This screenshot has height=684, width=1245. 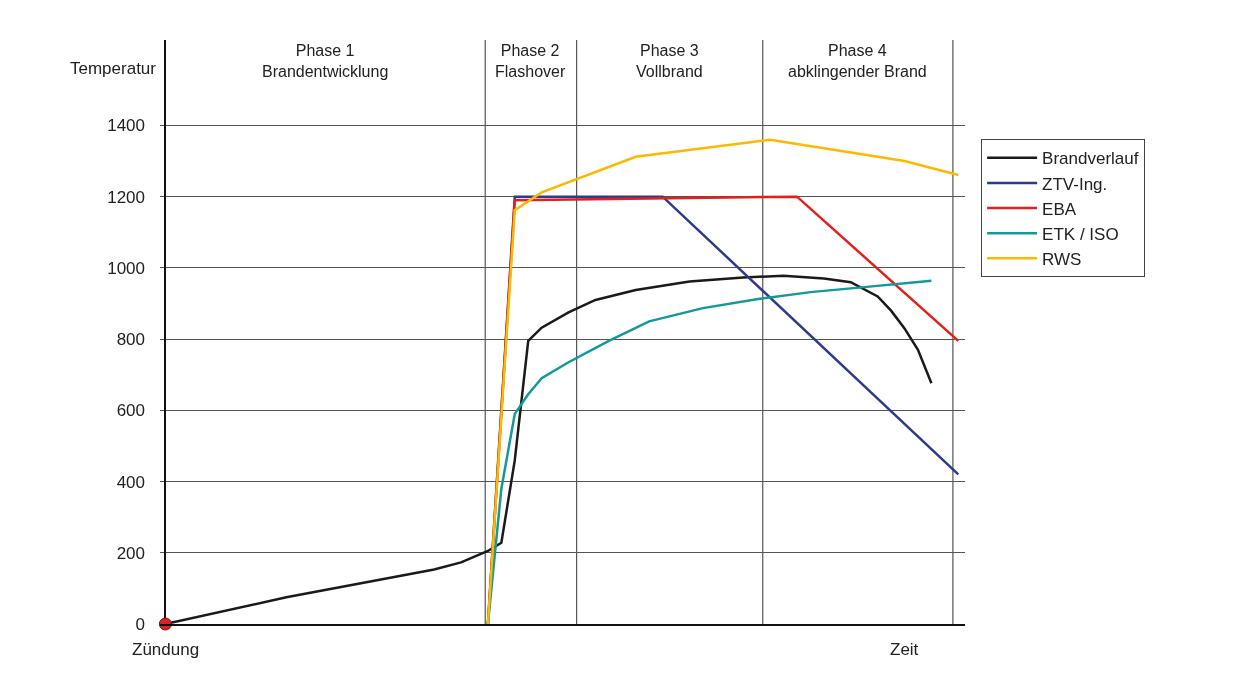 I want to click on y-tick-label: 1400, so click(x=126, y=126).